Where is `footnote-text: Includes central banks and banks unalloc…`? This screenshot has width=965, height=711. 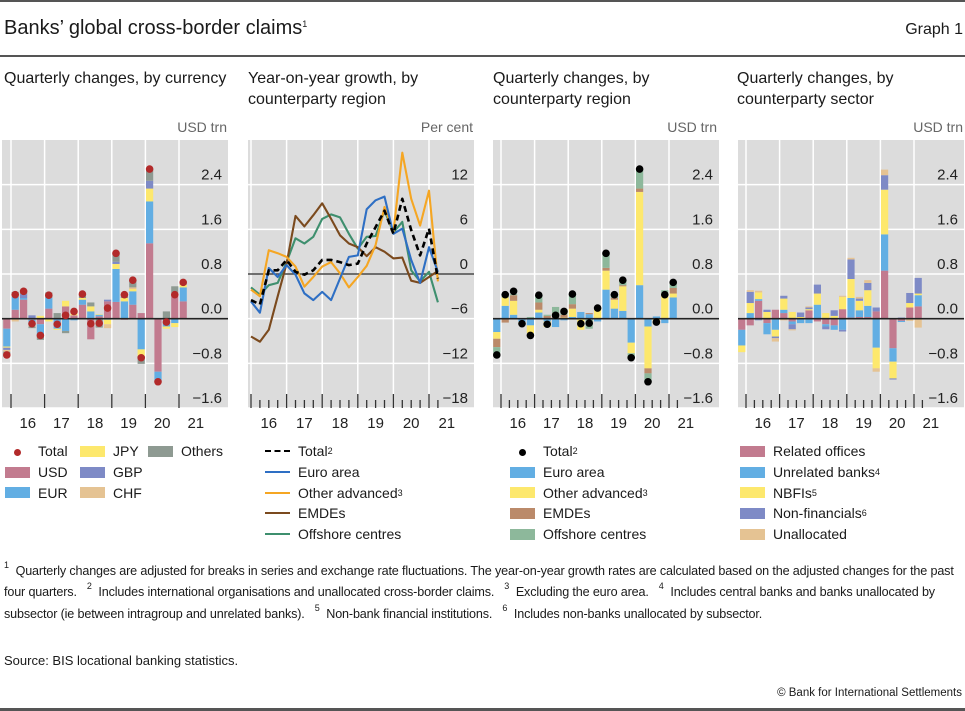 footnote-text: Includes central banks and banks unalloc… is located at coordinates (469, 603).